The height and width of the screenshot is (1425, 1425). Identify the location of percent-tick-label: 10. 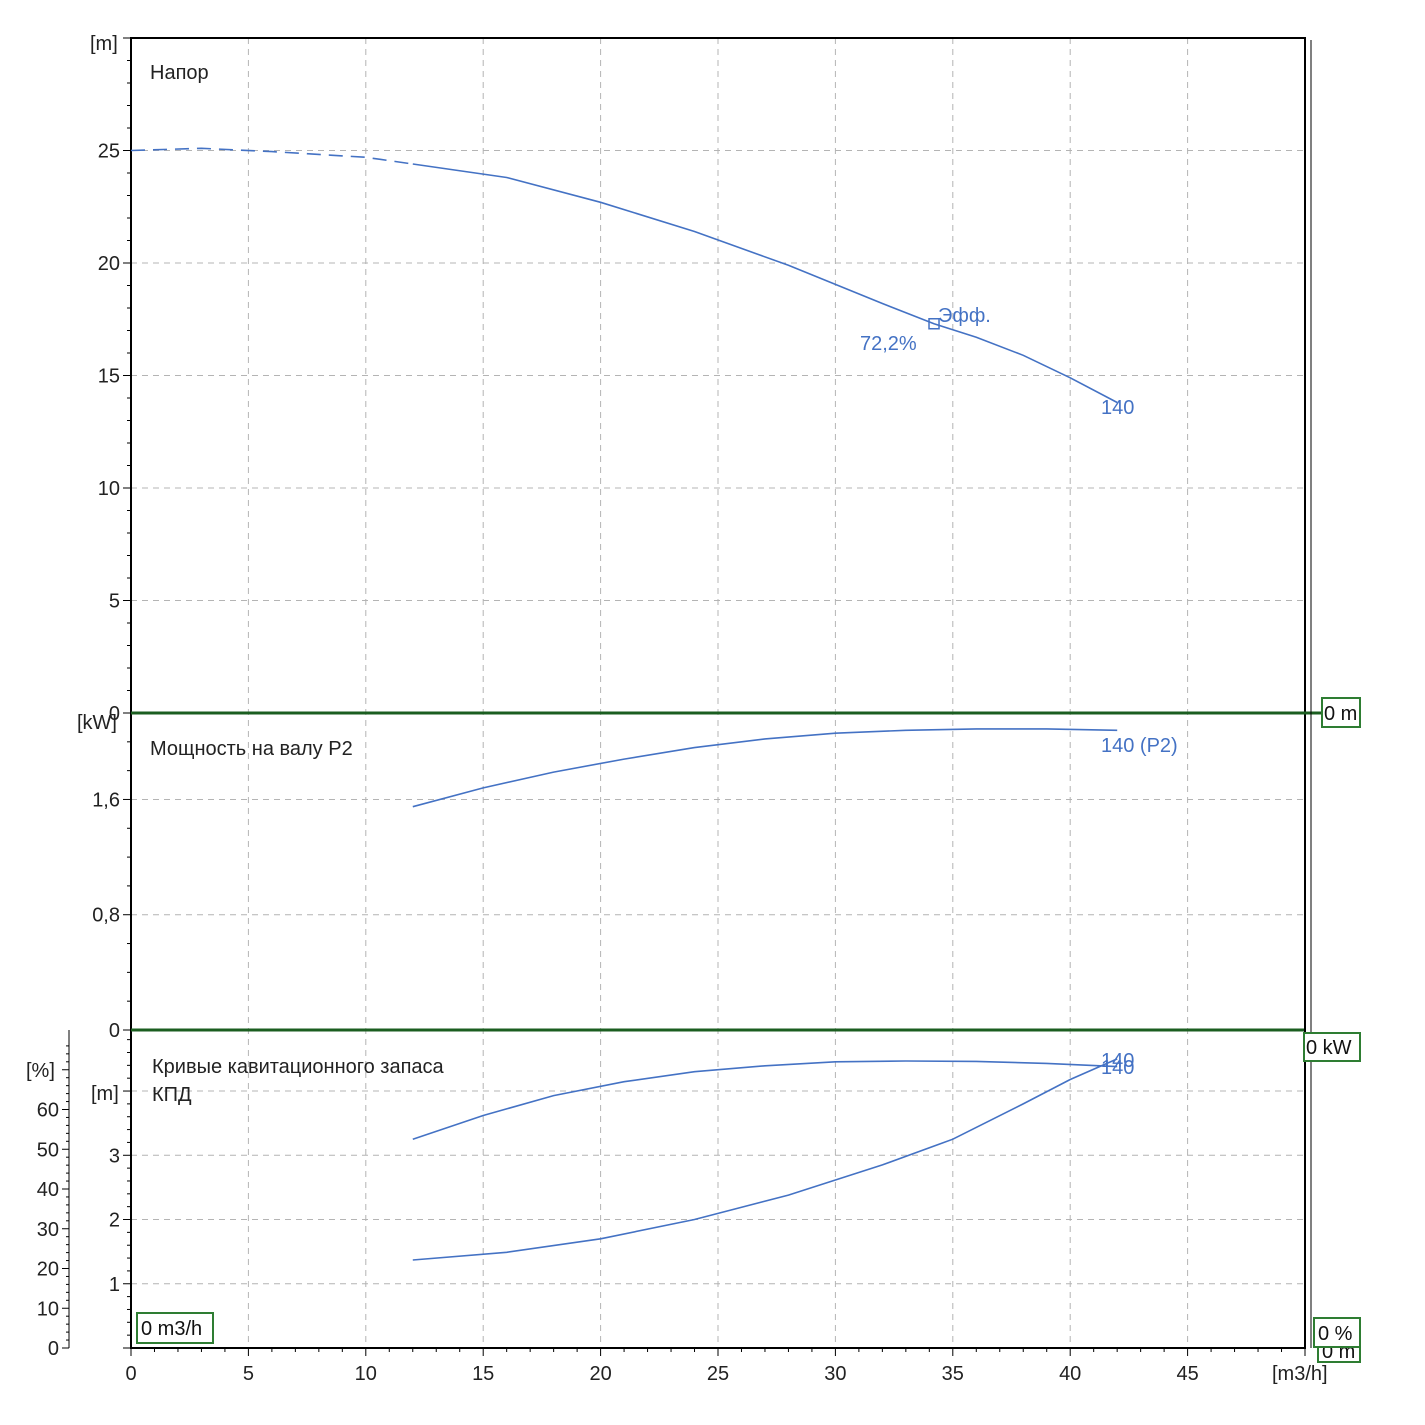
(48, 1309).